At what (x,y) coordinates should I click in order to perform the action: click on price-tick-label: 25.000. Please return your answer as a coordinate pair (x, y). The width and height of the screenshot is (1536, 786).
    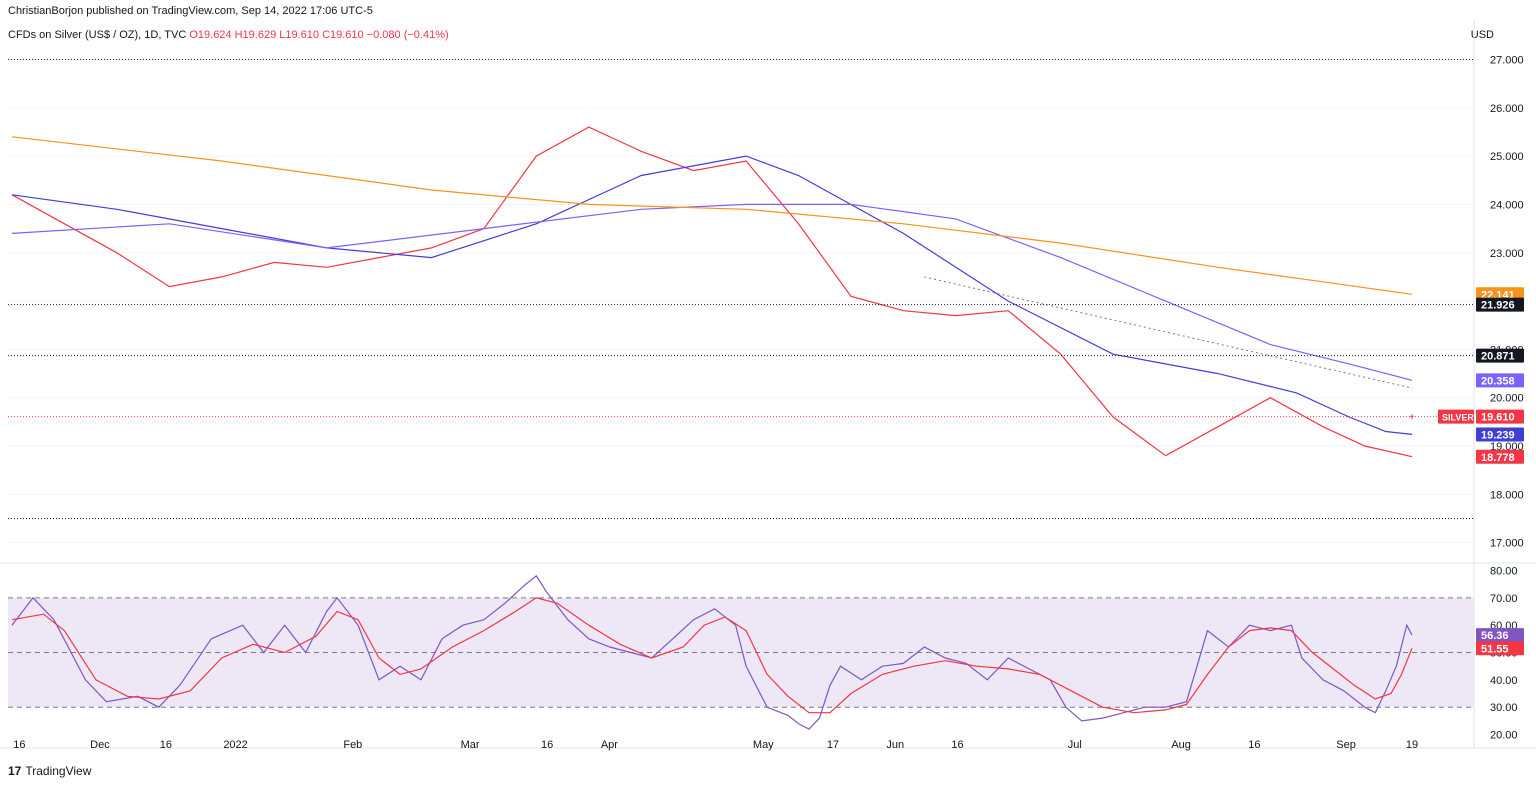
    Looking at the image, I should click on (1507, 157).